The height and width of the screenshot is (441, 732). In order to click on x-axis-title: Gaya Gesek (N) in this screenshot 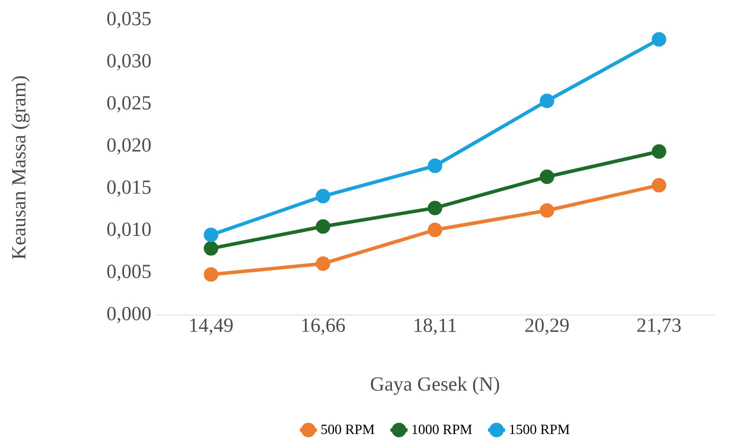, I will do `click(435, 385)`.